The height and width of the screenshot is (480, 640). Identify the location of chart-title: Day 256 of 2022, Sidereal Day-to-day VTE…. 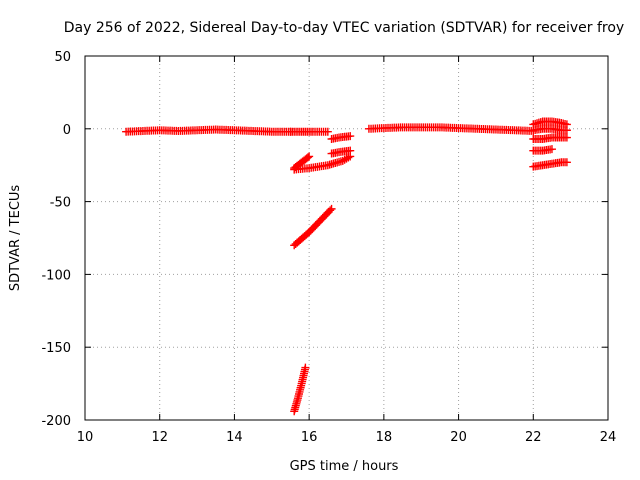
(344, 28).